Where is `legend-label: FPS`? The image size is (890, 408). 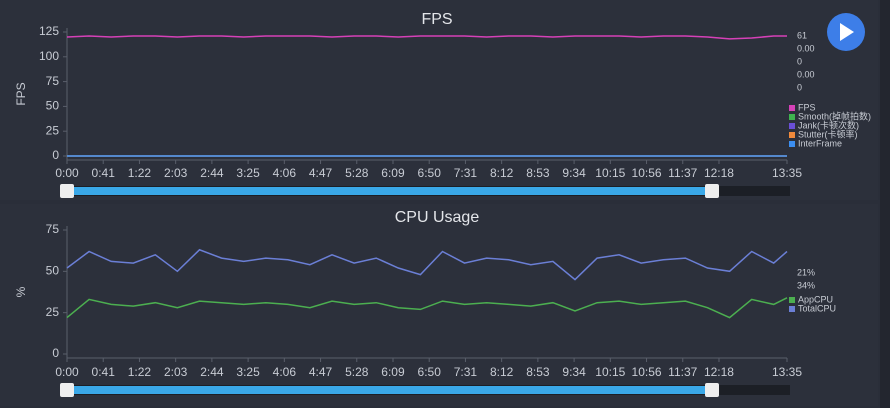
legend-label: FPS is located at coordinates (807, 107).